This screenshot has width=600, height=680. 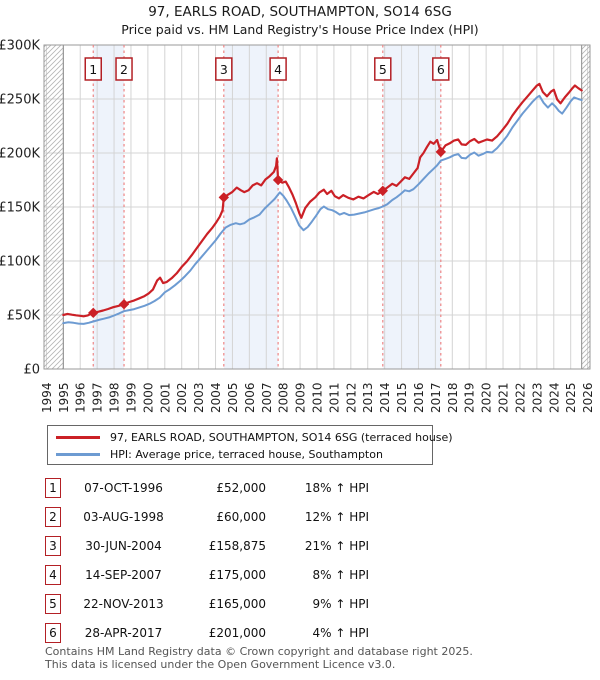 What do you see at coordinates (123, 604) in the screenshot?
I see `sale-date: 22-NOV-2013` at bounding box center [123, 604].